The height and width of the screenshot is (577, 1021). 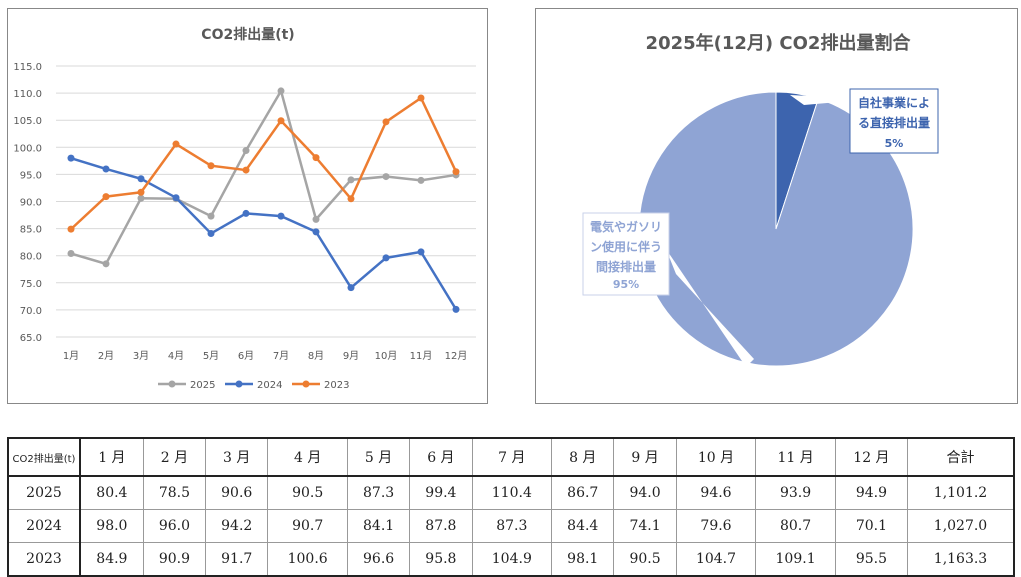 I want to click on chart-title: CO2排出量(t), so click(x=247, y=34).